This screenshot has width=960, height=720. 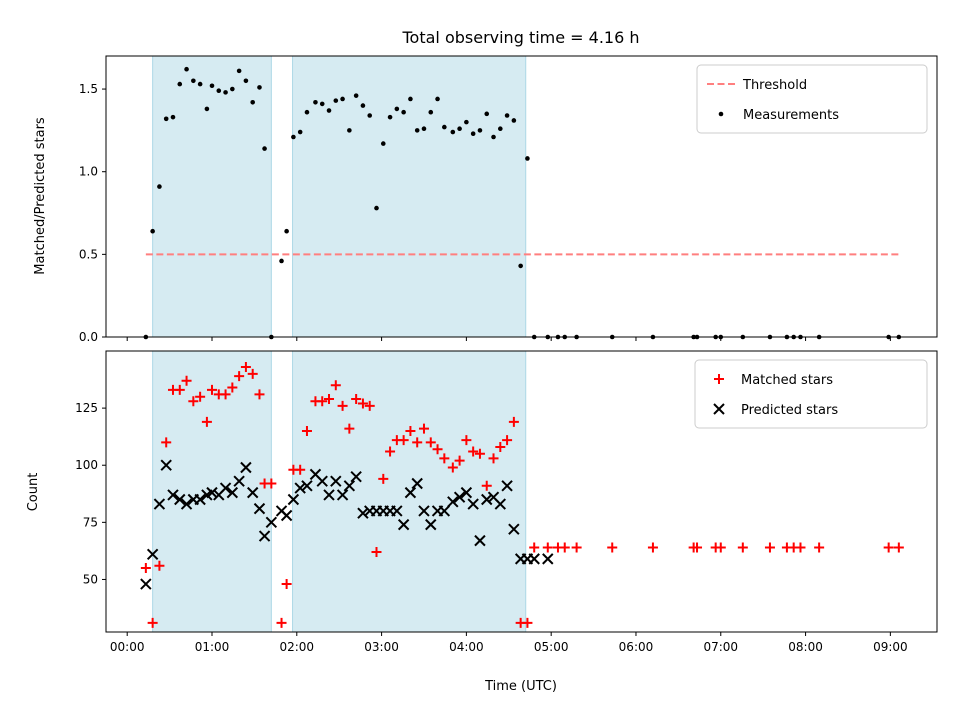 I want to click on x-tick-label: 05:00, so click(x=551, y=647).